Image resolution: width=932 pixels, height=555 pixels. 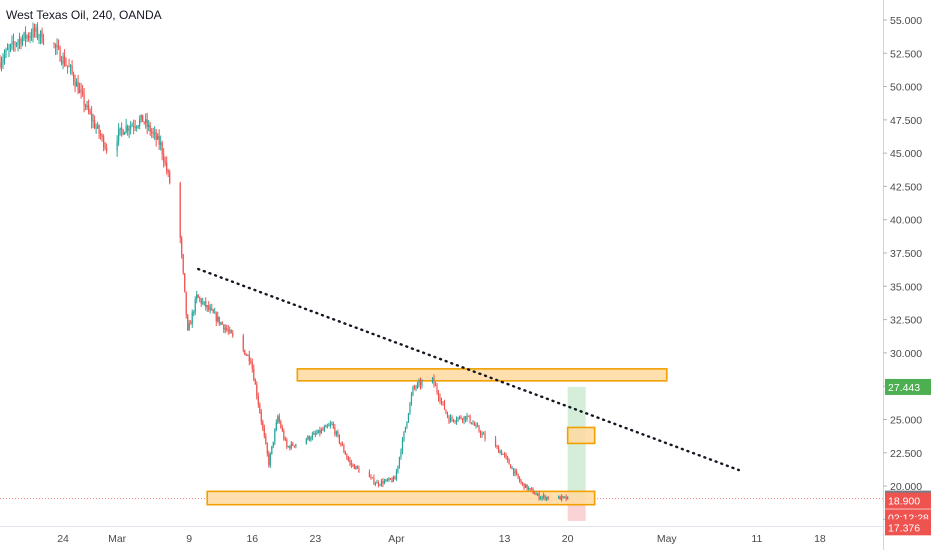 What do you see at coordinates (820, 539) in the screenshot?
I see `x-tick-label: 18` at bounding box center [820, 539].